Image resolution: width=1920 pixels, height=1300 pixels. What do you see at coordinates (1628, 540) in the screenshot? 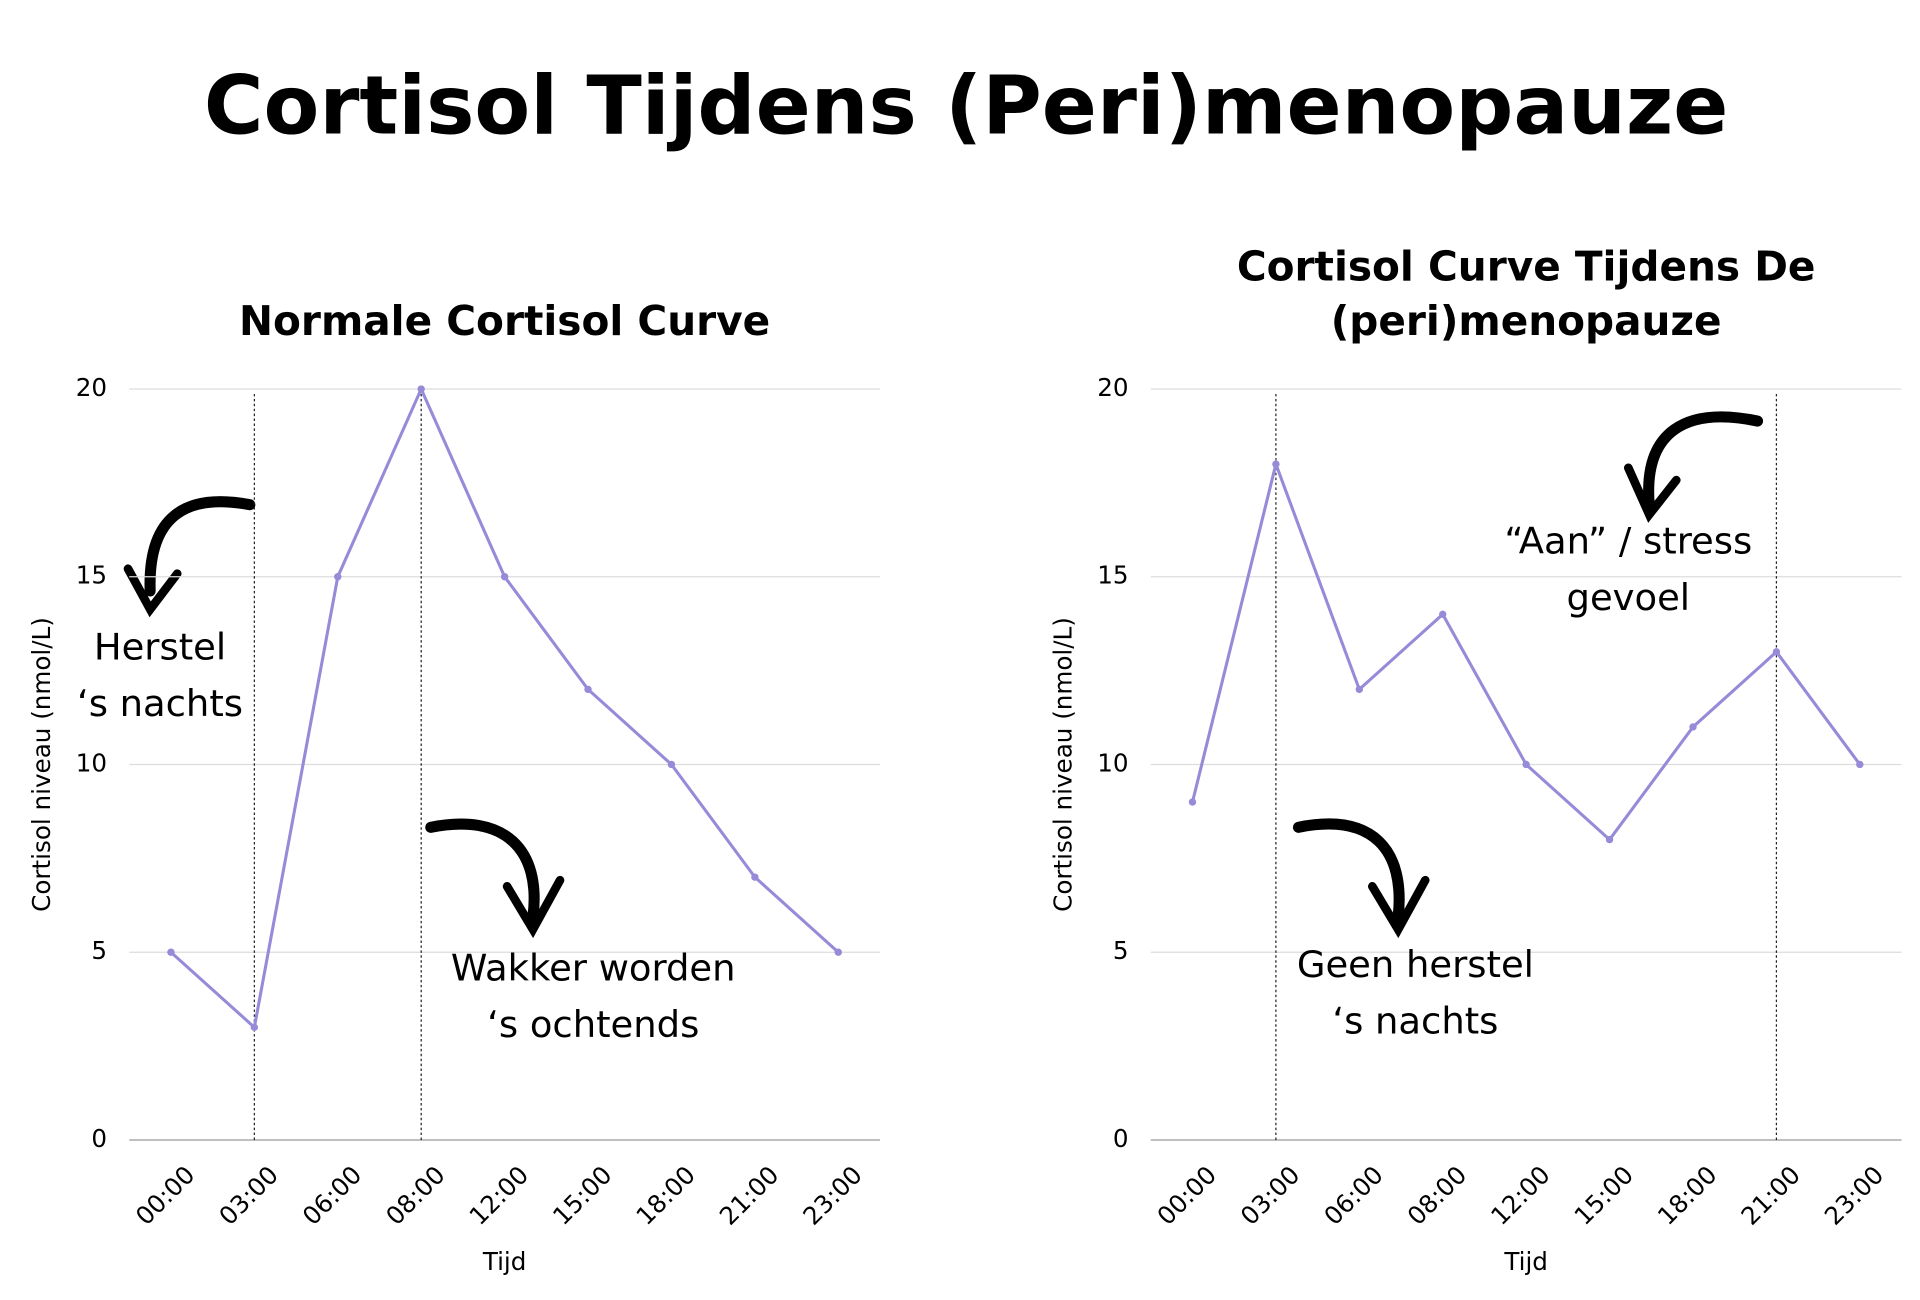
I see `annotation: “Aan” / stress` at bounding box center [1628, 540].